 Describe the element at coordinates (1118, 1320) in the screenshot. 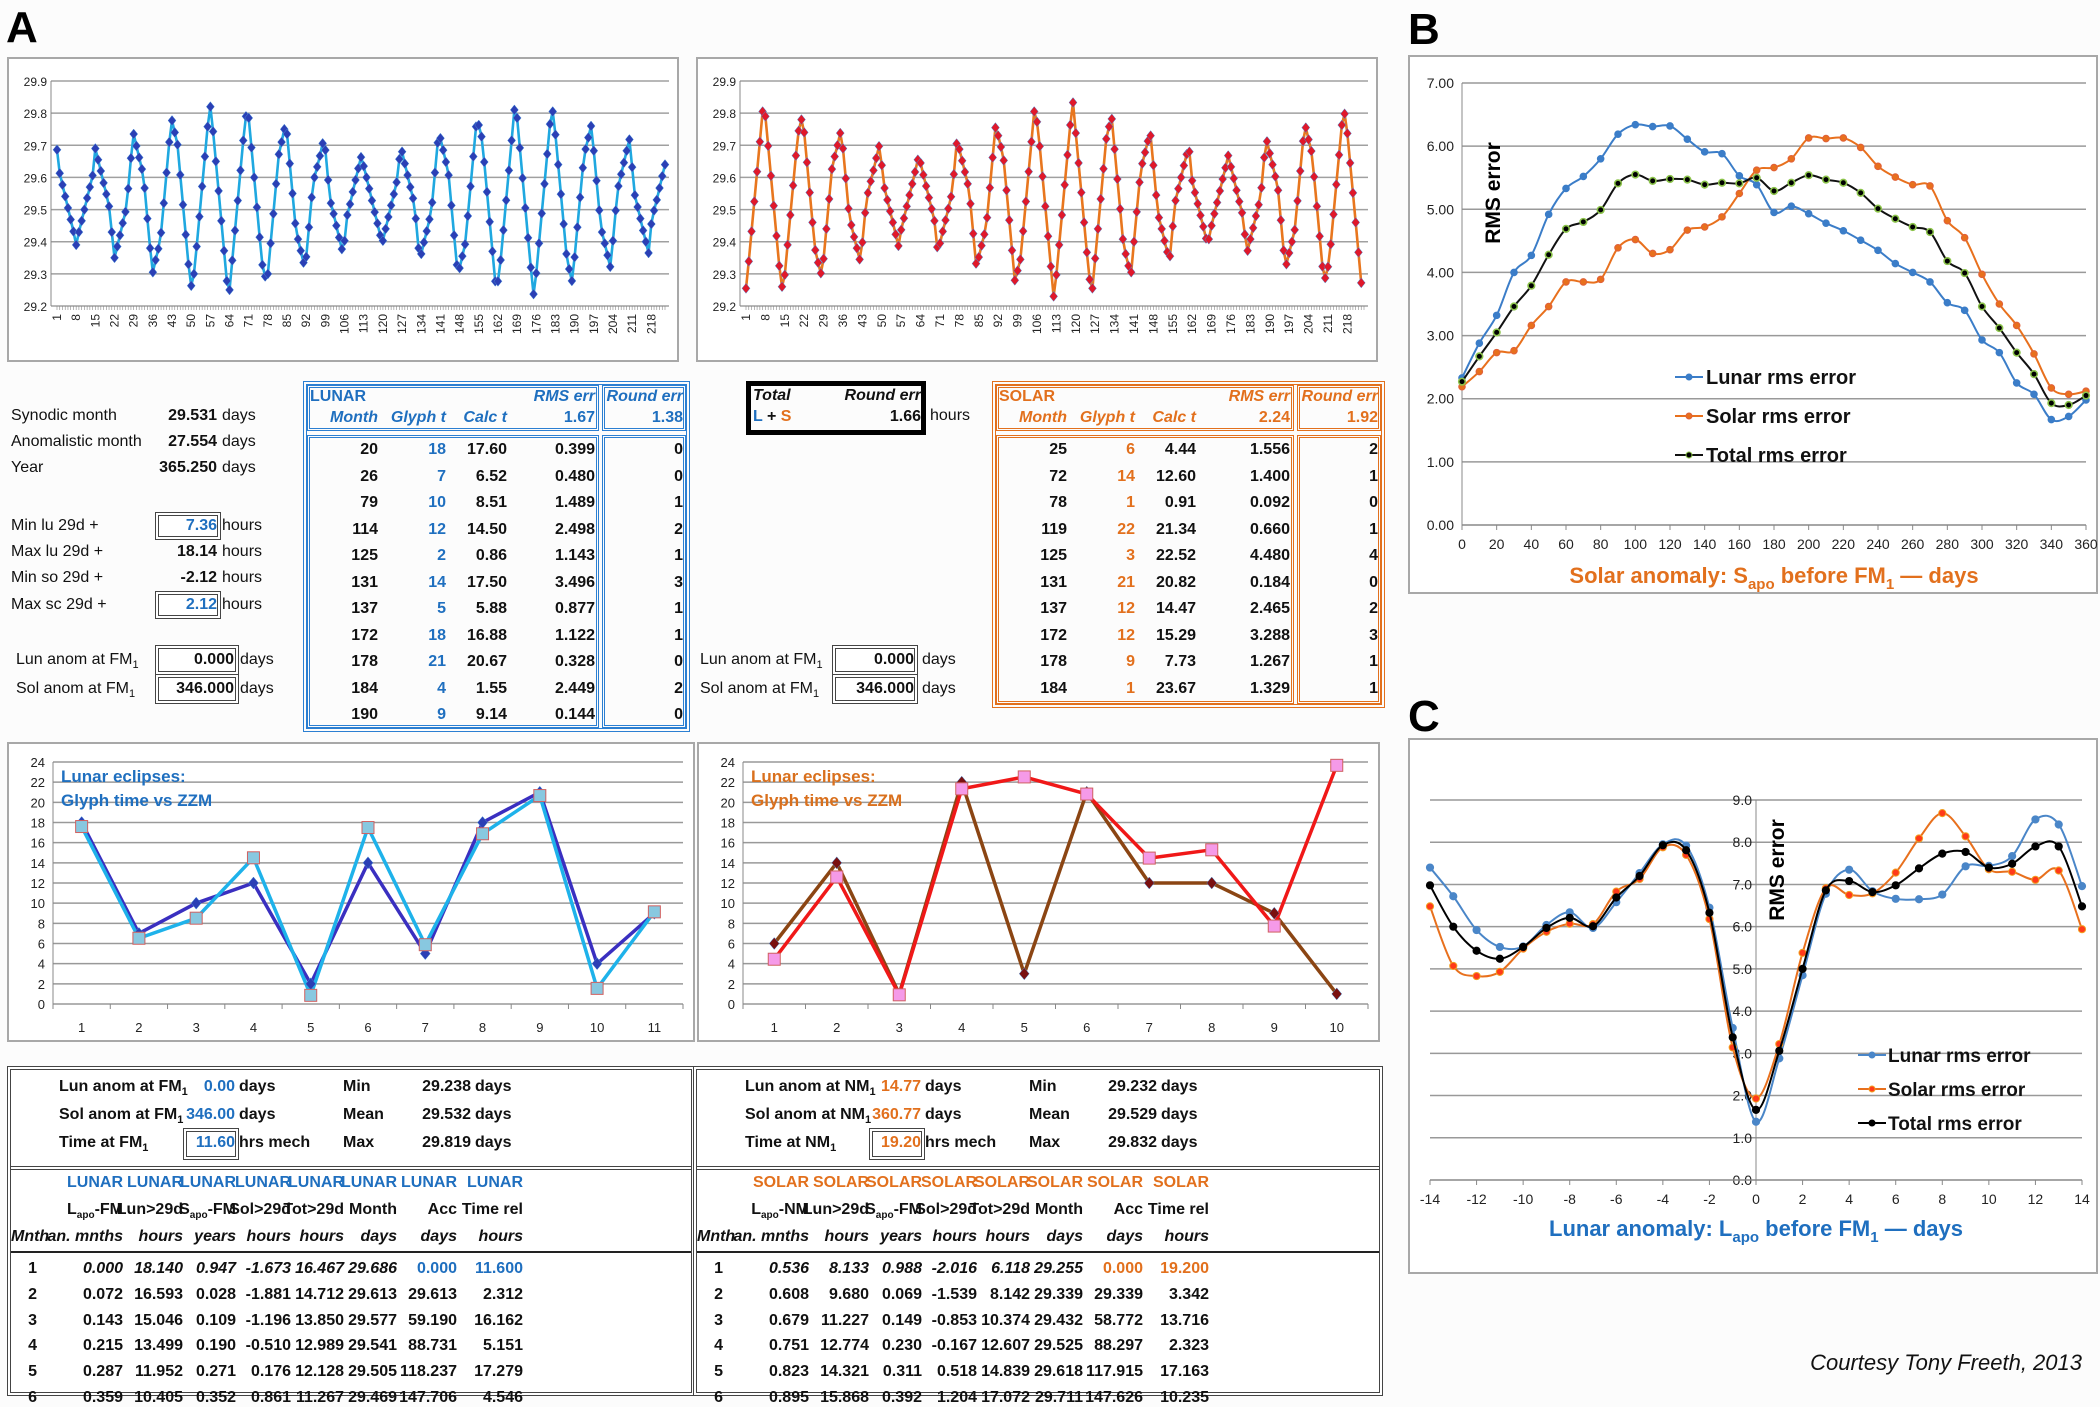

I see `table-cell: 58.772` at that location.